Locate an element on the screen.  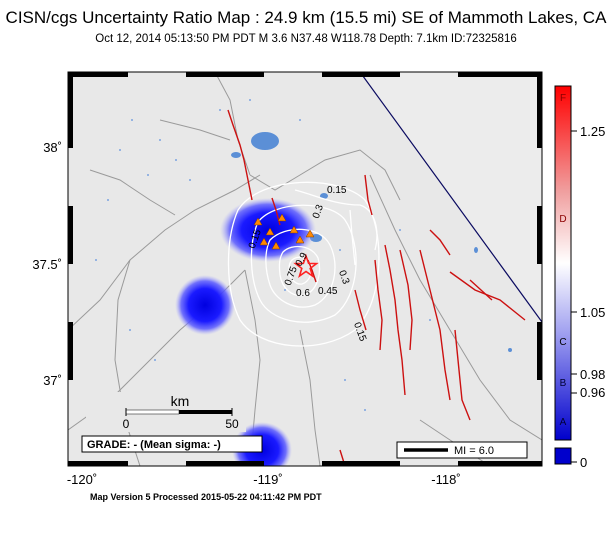
epicenter-star is located at coordinates (306, 265).